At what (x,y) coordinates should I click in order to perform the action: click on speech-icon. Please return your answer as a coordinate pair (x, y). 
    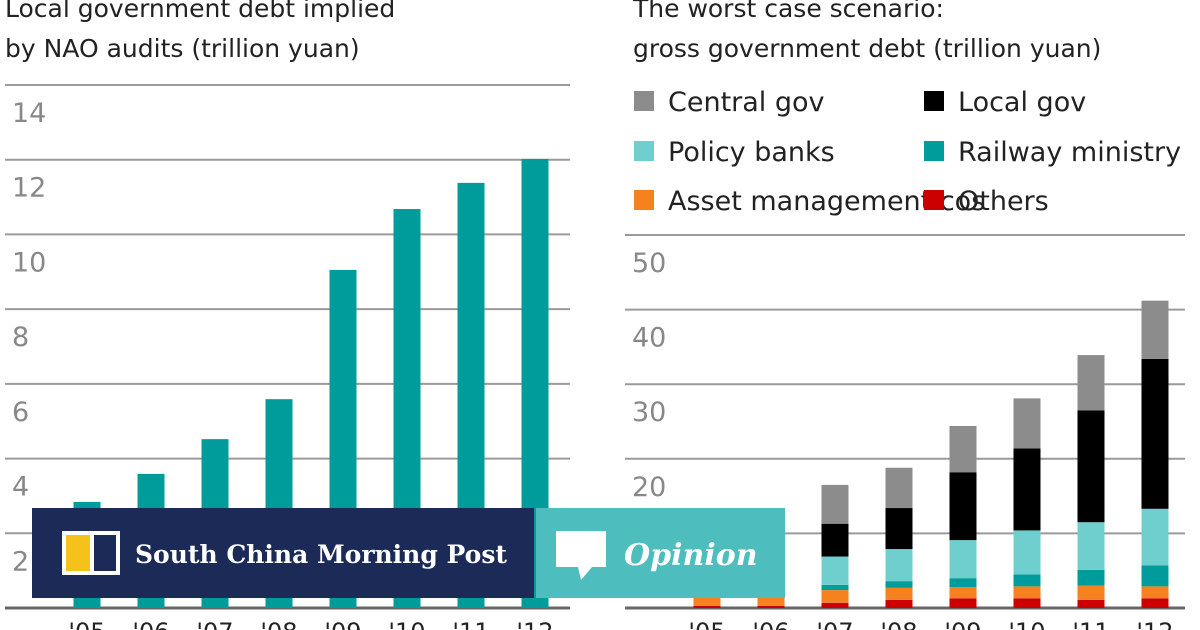
    Looking at the image, I should click on (581, 555).